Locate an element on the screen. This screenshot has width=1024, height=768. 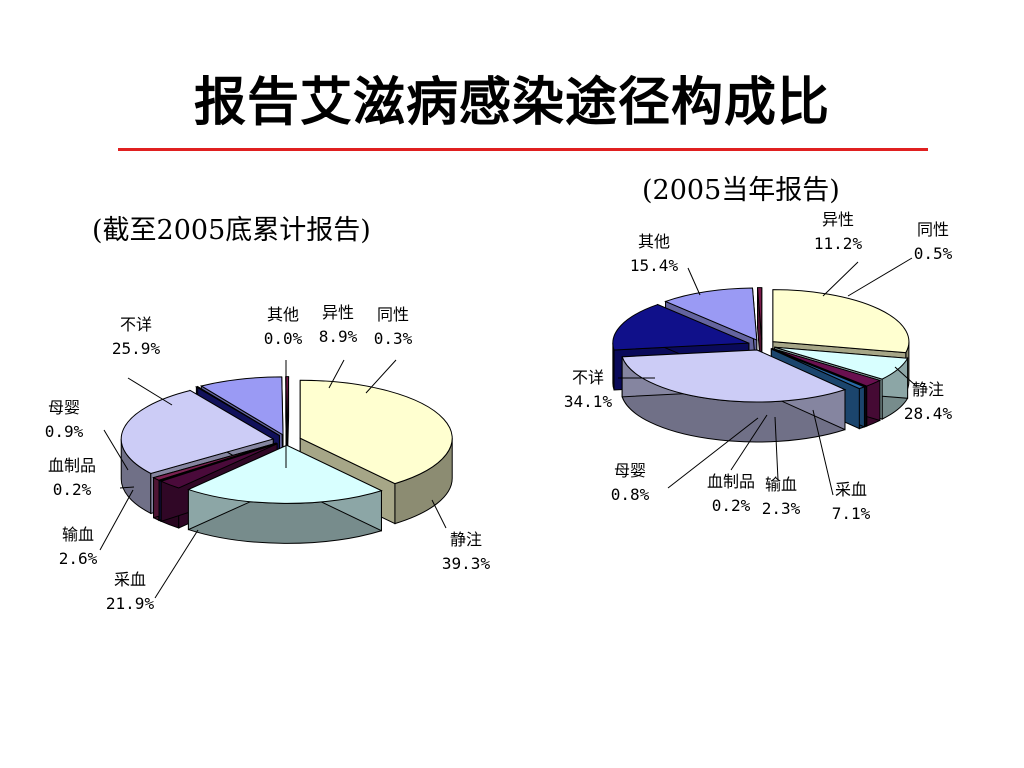
slice-label-0-1: 采血 is located at coordinates (130, 579).